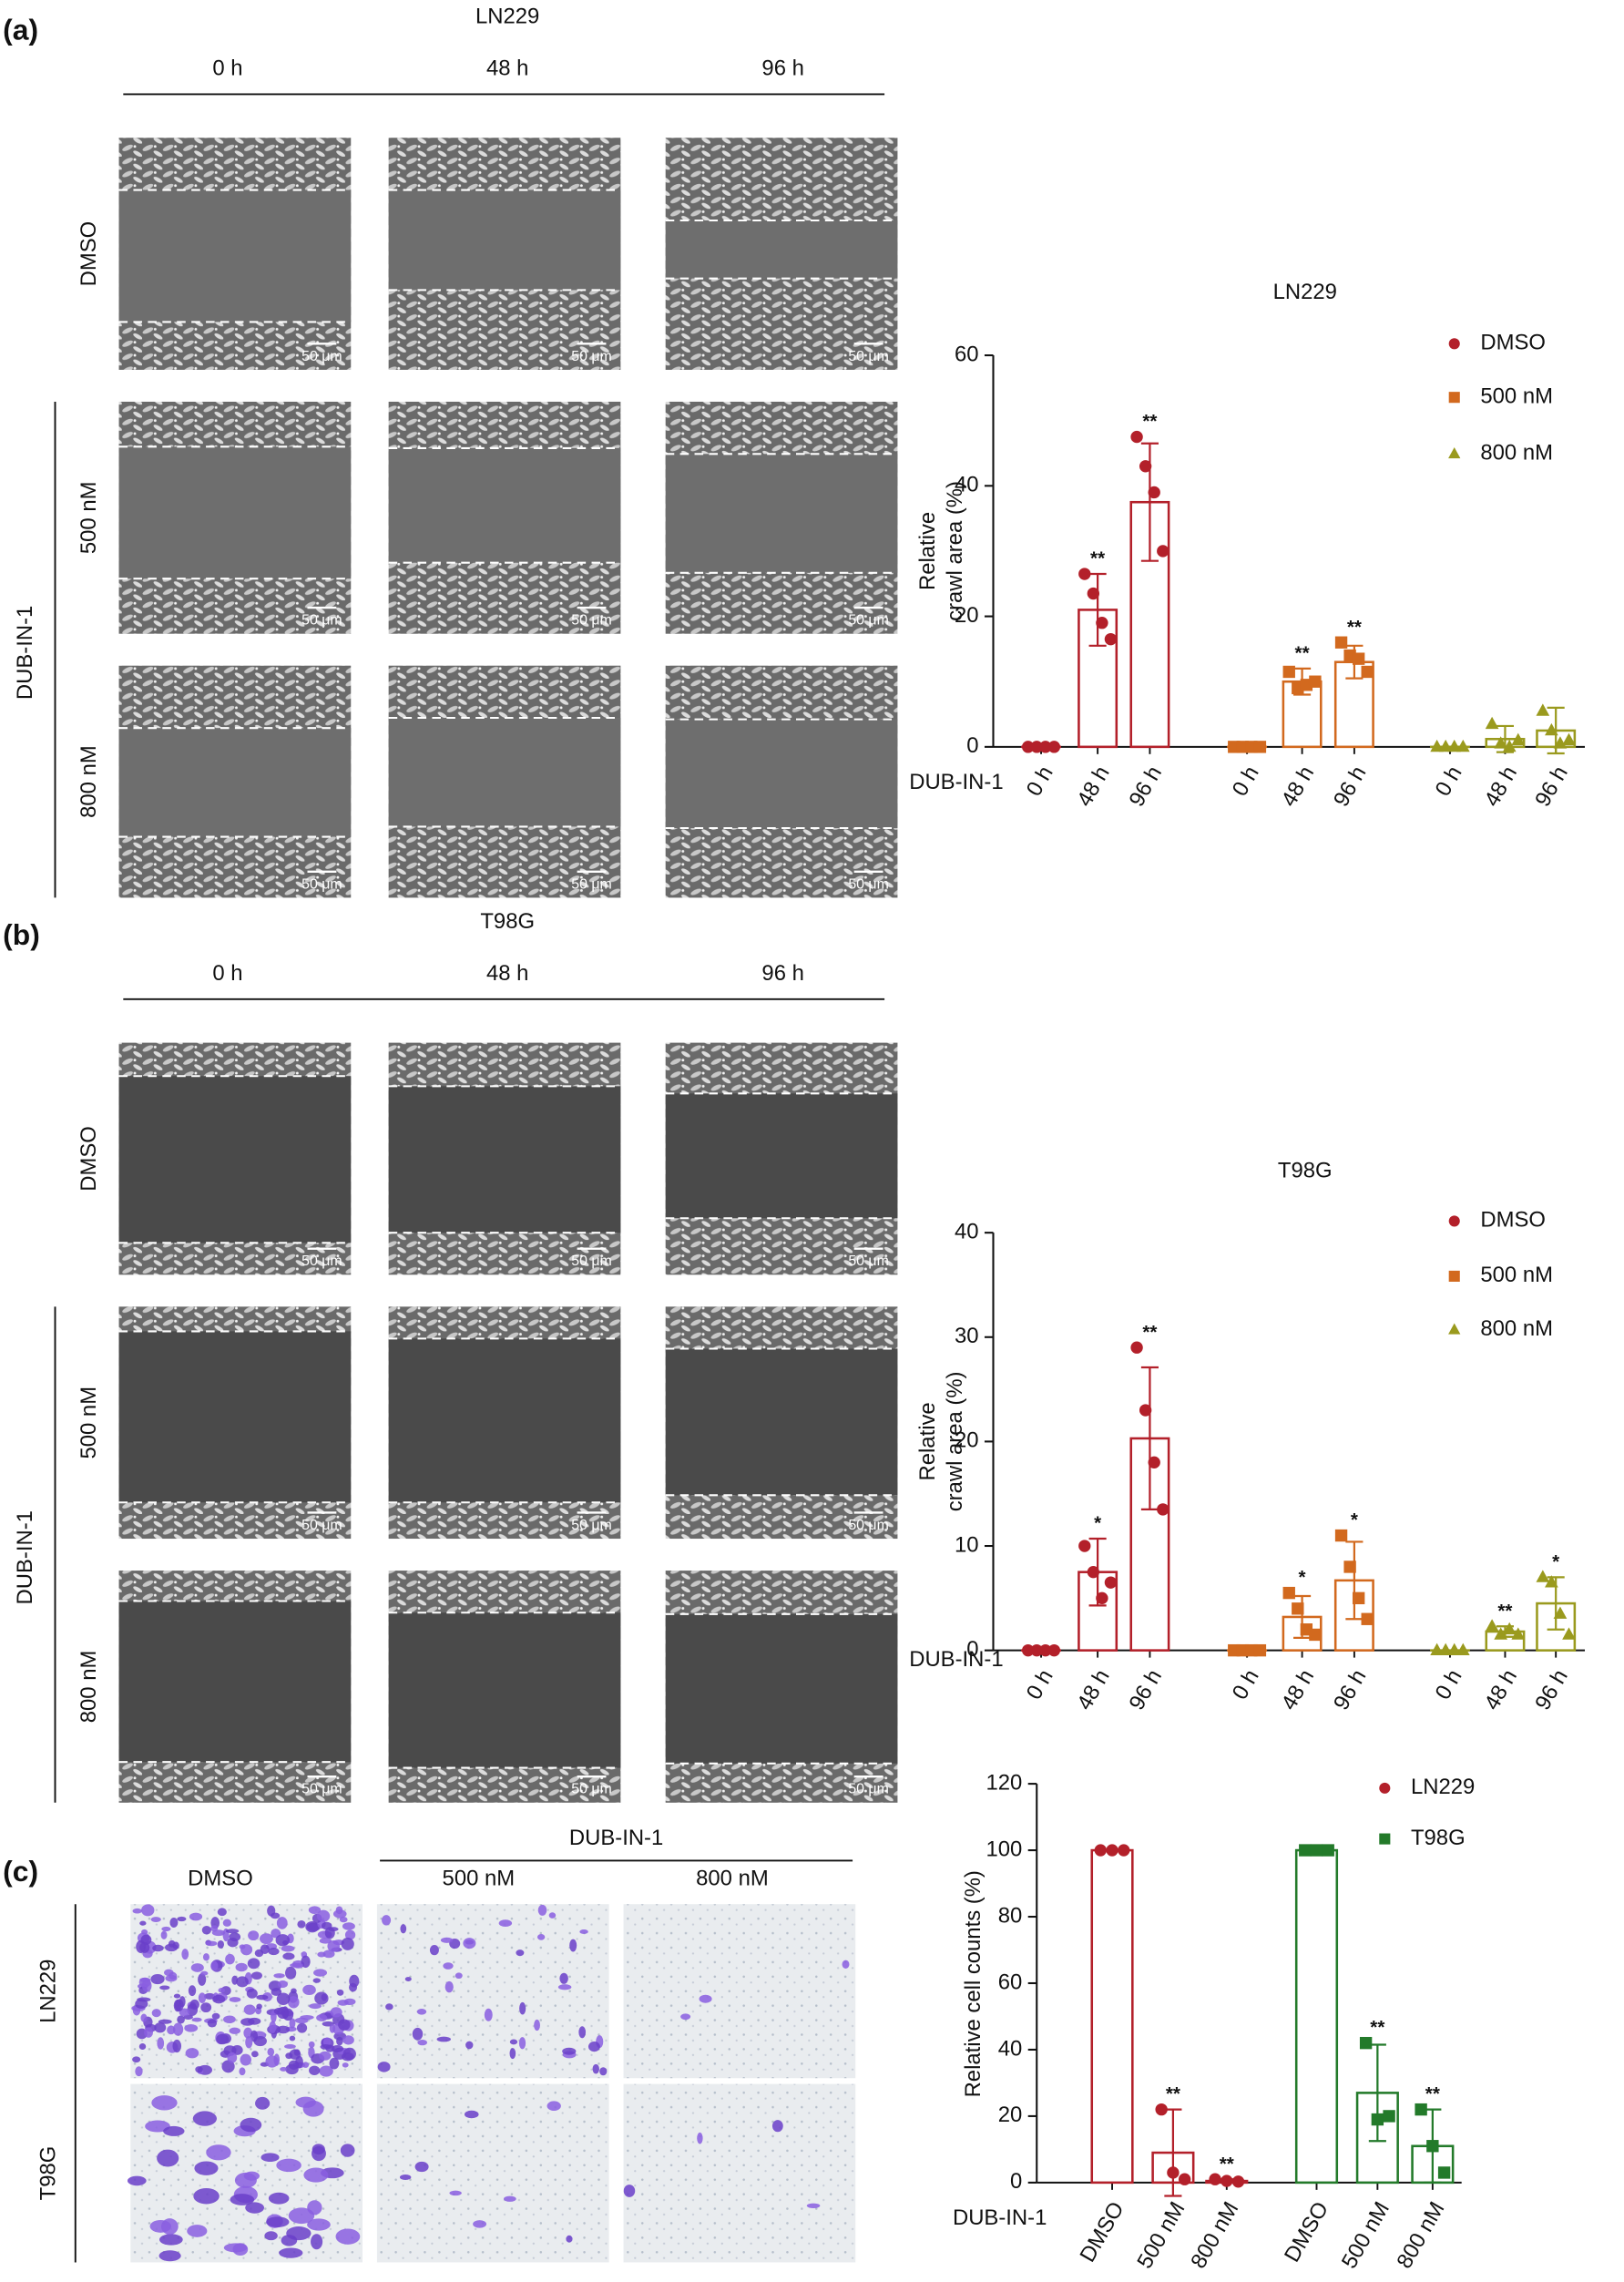  What do you see at coordinates (1365, 2234) in the screenshot?
I see `x-tick-label: 500 nM` at bounding box center [1365, 2234].